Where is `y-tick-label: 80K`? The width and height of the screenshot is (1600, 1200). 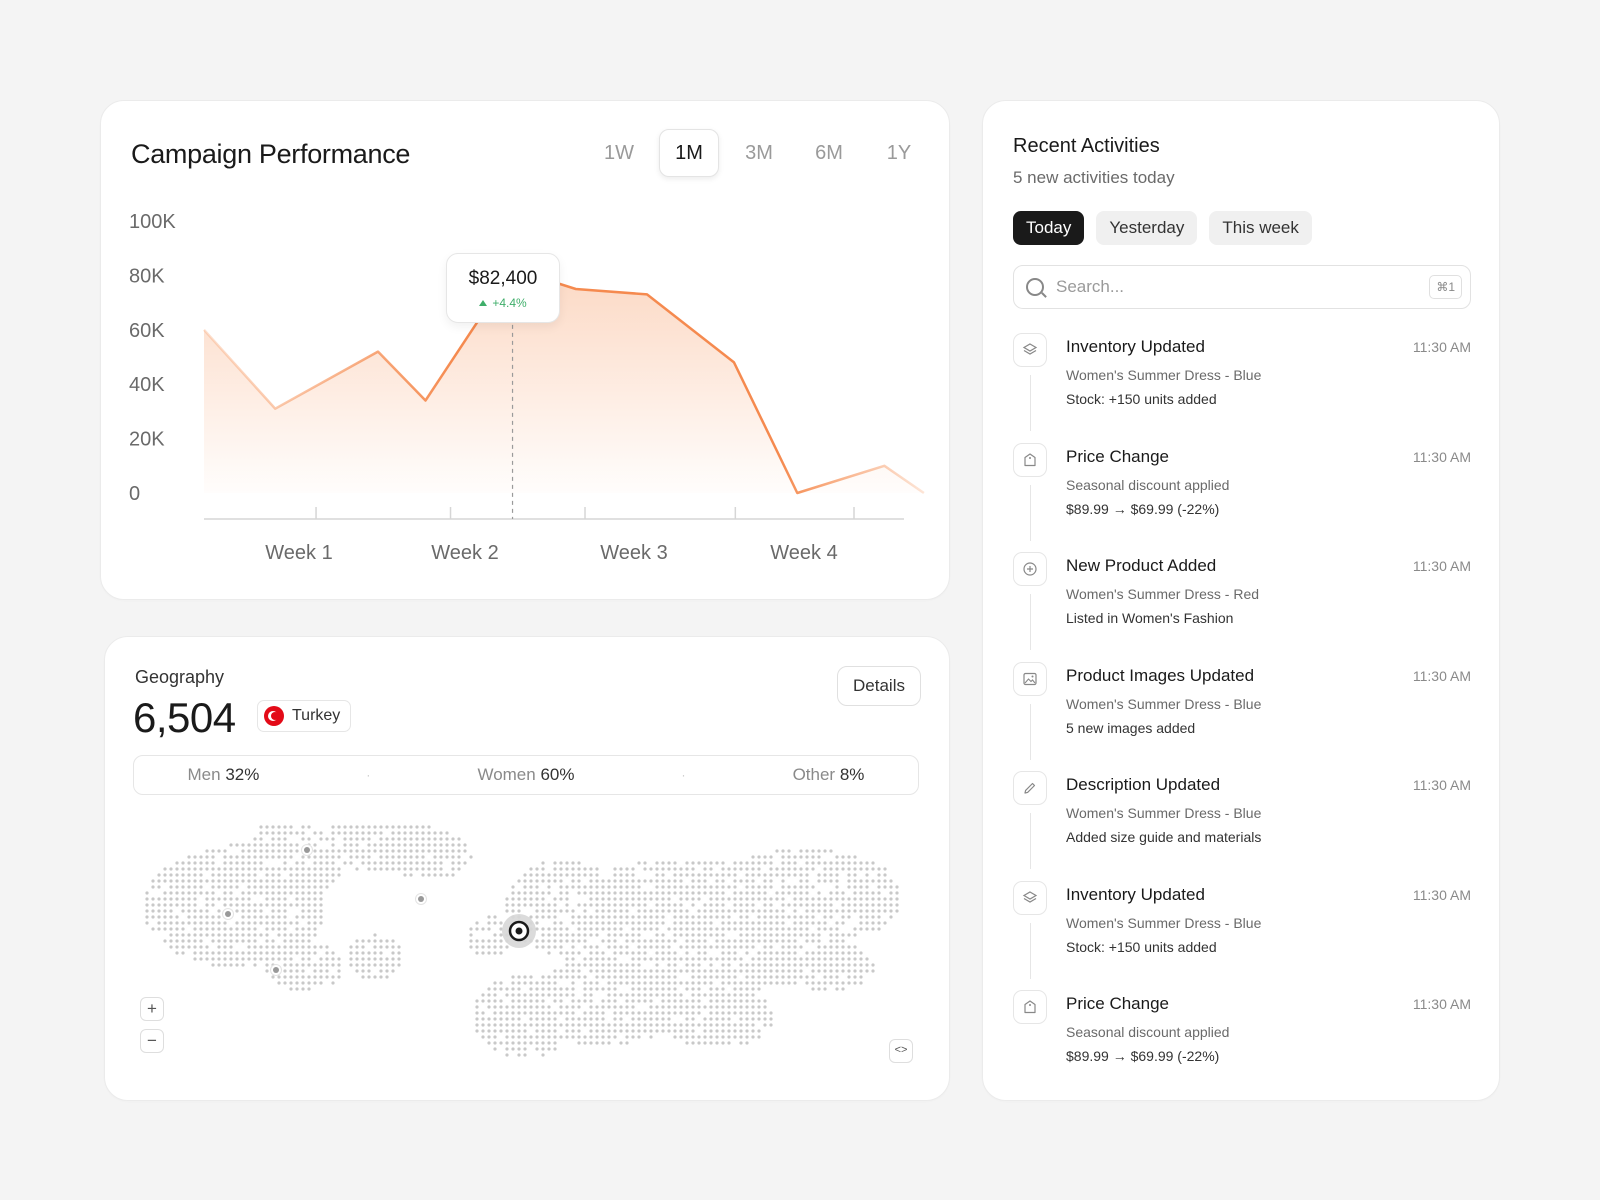 y-tick-label: 80K is located at coordinates (147, 276).